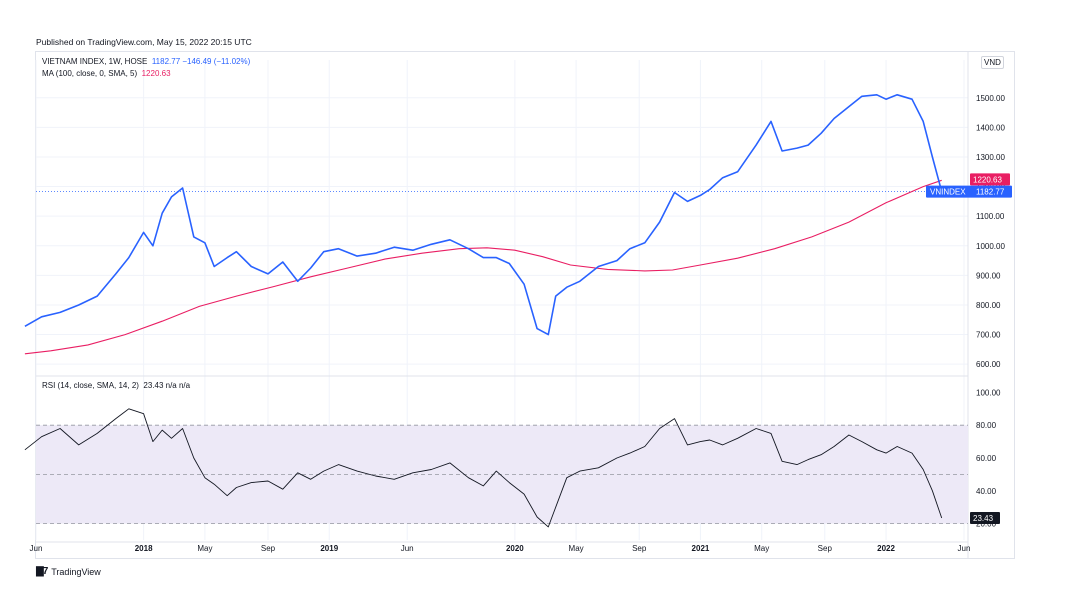 Image resolution: width=1080 pixels, height=612 pixels. Describe the element at coordinates (990, 157) in the screenshot. I see `price-tick-label: 1300.00` at that location.